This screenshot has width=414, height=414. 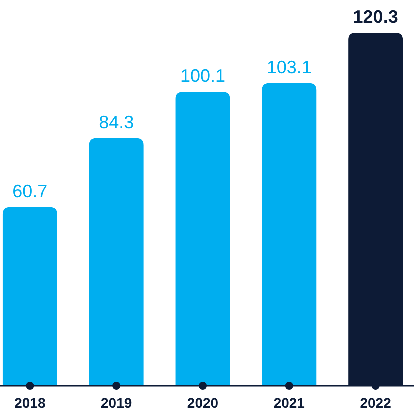 I want to click on data-label: 103.1, so click(x=289, y=67).